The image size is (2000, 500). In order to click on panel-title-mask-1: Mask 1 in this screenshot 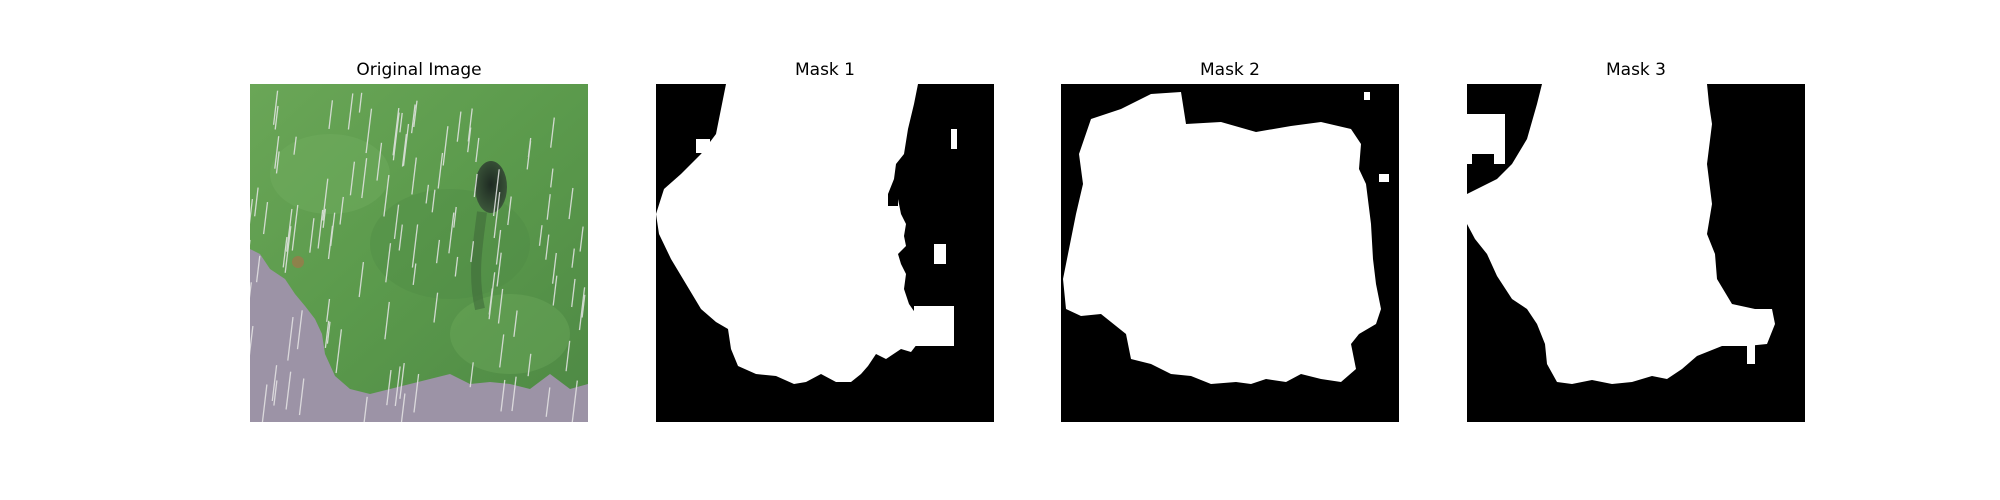, I will do `click(825, 70)`.